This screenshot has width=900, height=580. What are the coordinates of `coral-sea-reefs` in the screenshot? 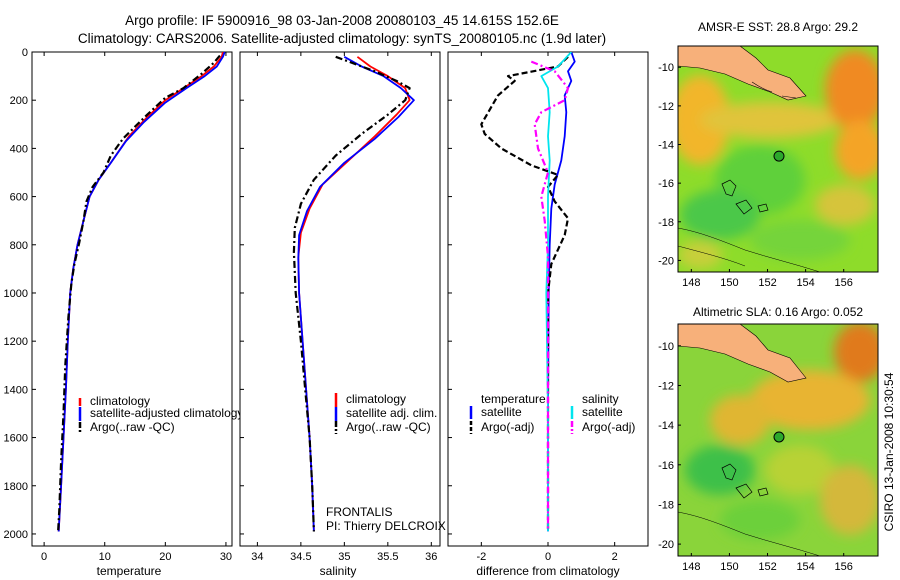 It's located at (745, 481).